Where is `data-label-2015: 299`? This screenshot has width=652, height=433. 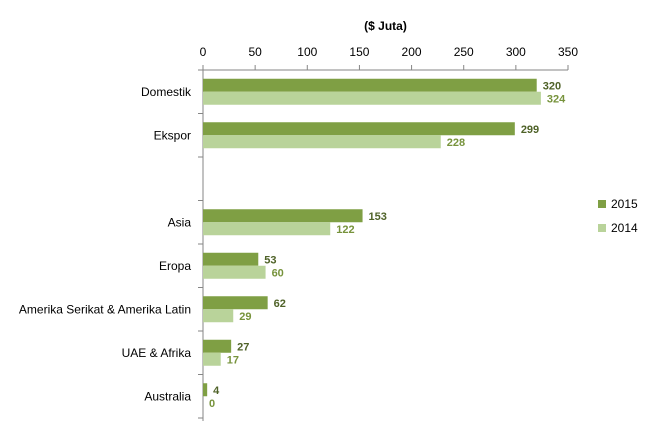 data-label-2015: 299 is located at coordinates (530, 130).